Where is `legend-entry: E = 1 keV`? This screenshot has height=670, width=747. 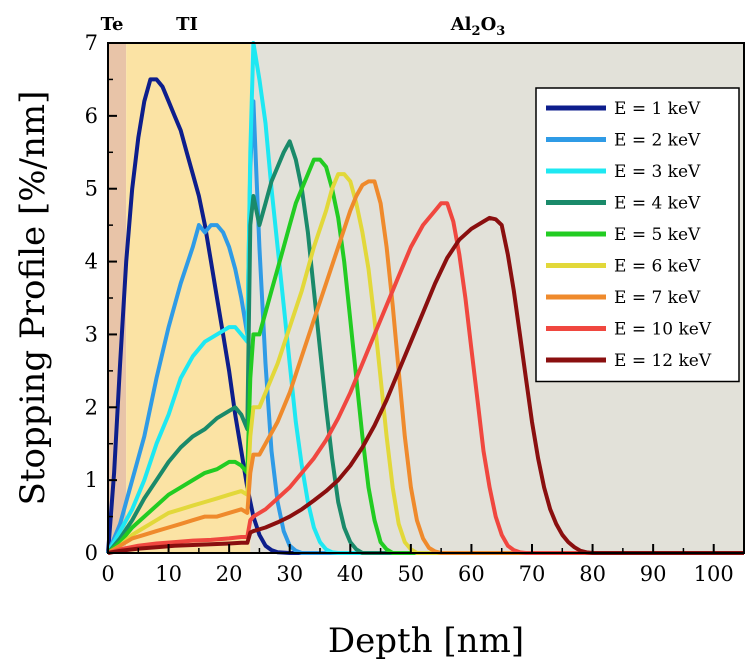 legend-entry: E = 1 keV is located at coordinates (657, 109).